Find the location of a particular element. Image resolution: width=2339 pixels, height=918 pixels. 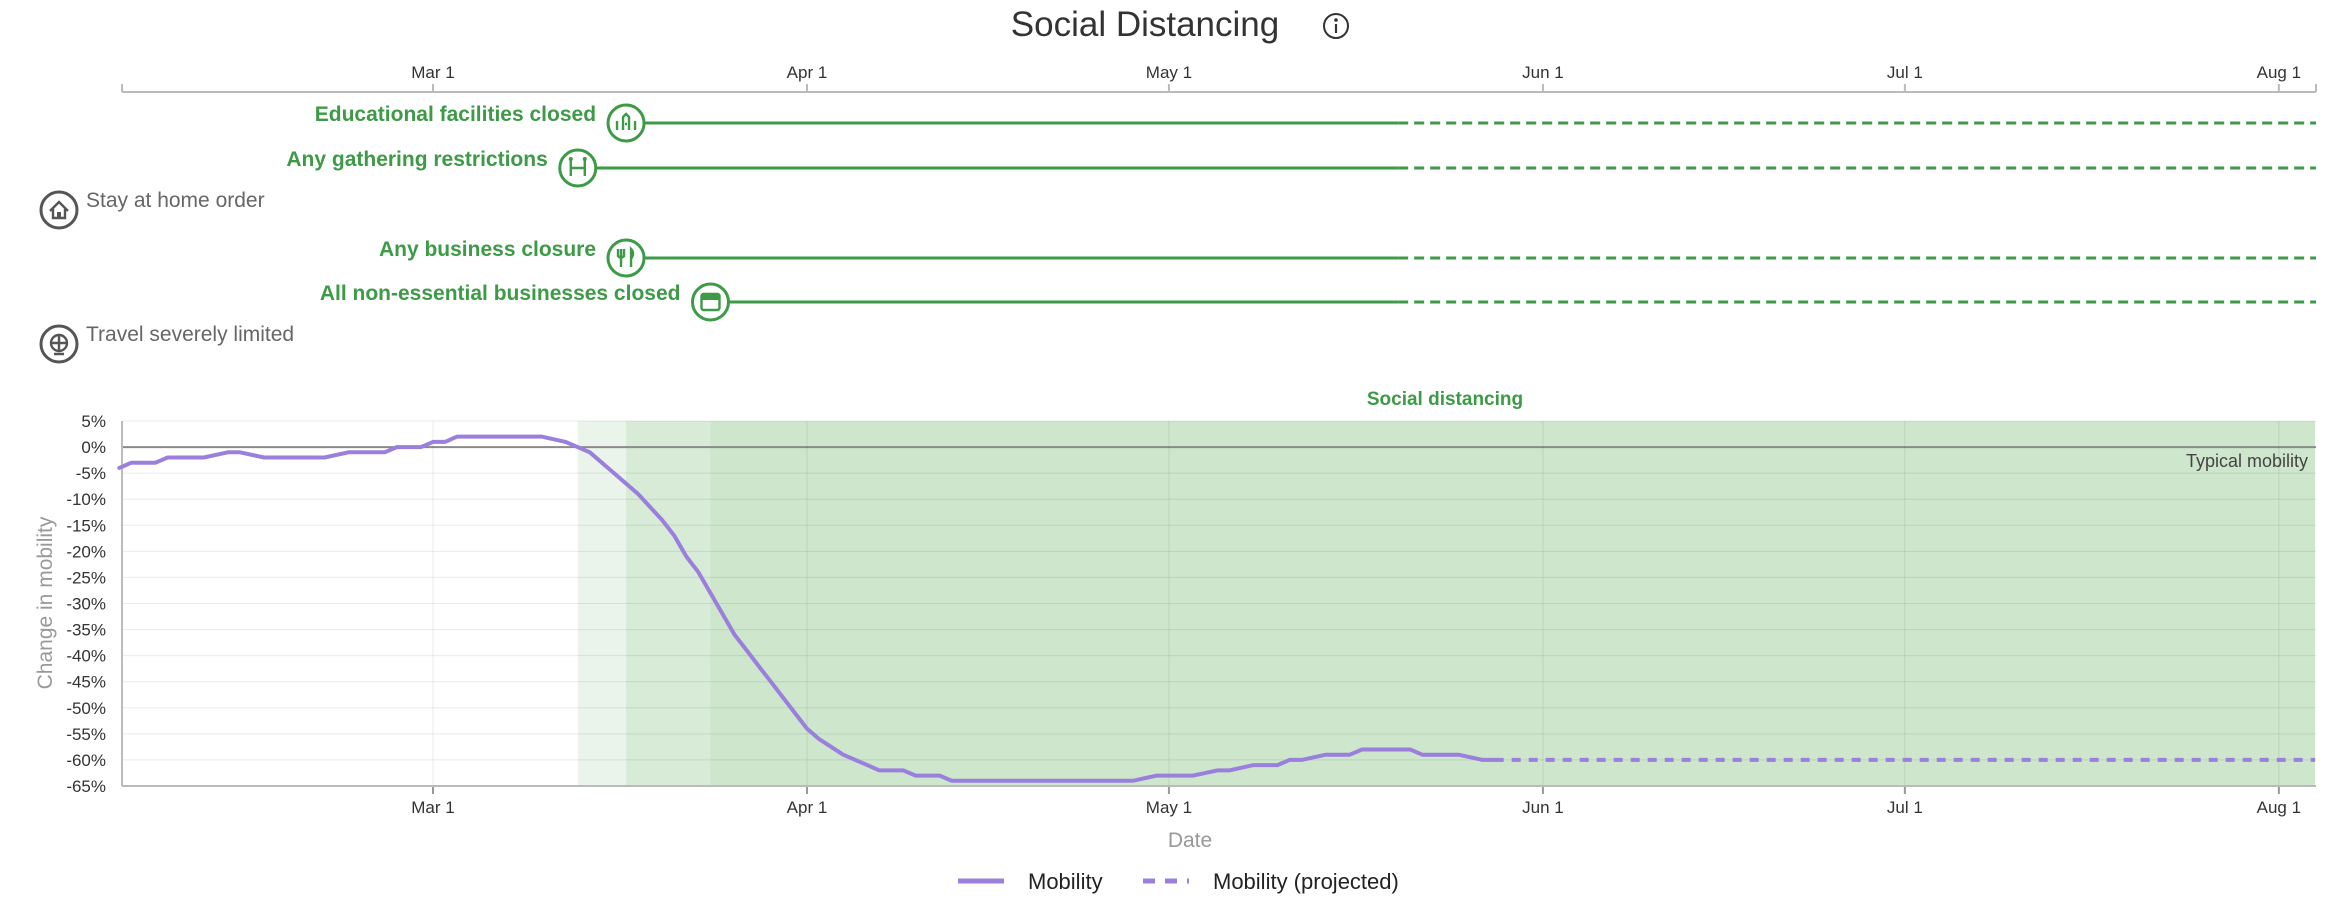

home-icon is located at coordinates (59, 210).